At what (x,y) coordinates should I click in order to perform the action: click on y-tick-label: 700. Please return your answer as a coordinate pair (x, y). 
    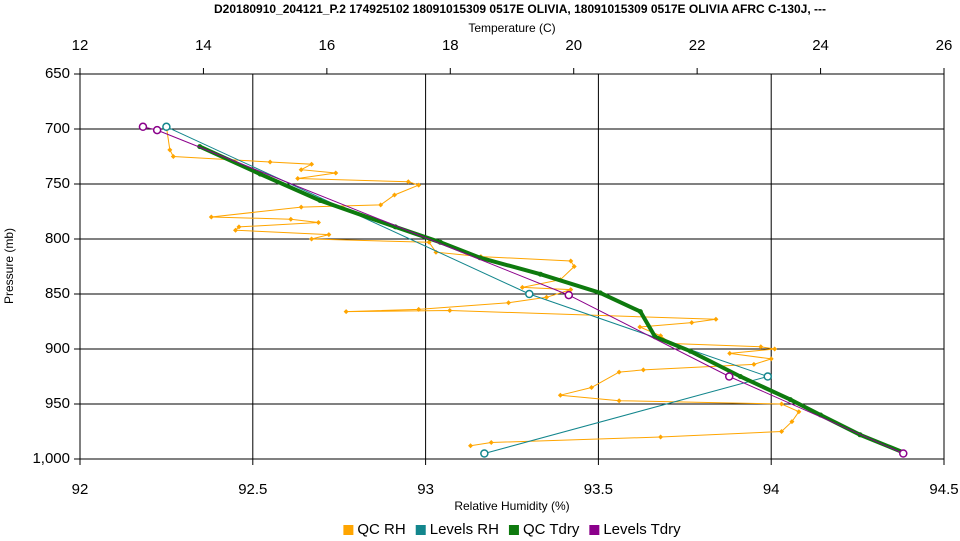
    Looking at the image, I should click on (57, 128).